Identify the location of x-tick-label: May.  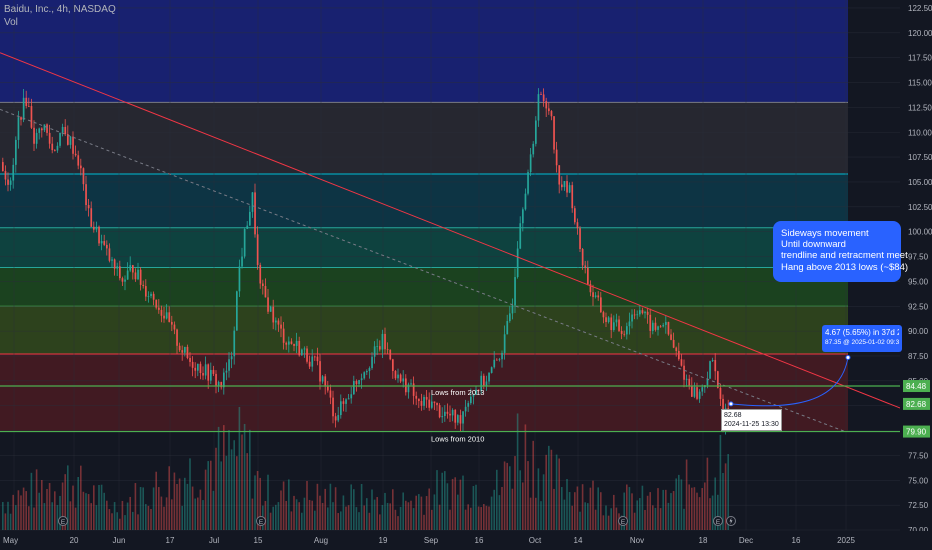
(10, 540).